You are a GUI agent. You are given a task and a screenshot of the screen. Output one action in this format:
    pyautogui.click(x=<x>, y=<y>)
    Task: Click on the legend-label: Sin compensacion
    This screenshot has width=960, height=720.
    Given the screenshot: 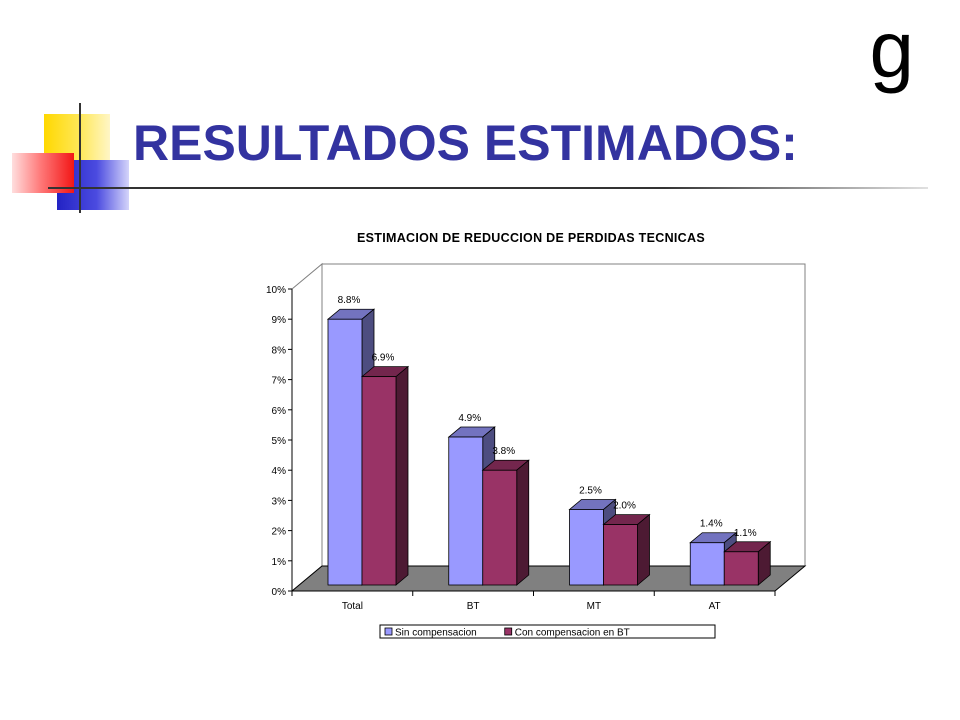 What is the action you would take?
    pyautogui.click(x=436, y=633)
    